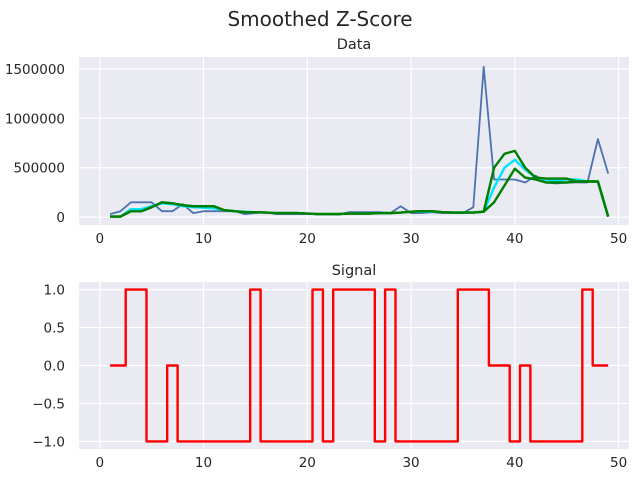 The height and width of the screenshot is (480, 640). Describe the element at coordinates (514, 239) in the screenshot. I see `data-x-tick-label: 40` at that location.